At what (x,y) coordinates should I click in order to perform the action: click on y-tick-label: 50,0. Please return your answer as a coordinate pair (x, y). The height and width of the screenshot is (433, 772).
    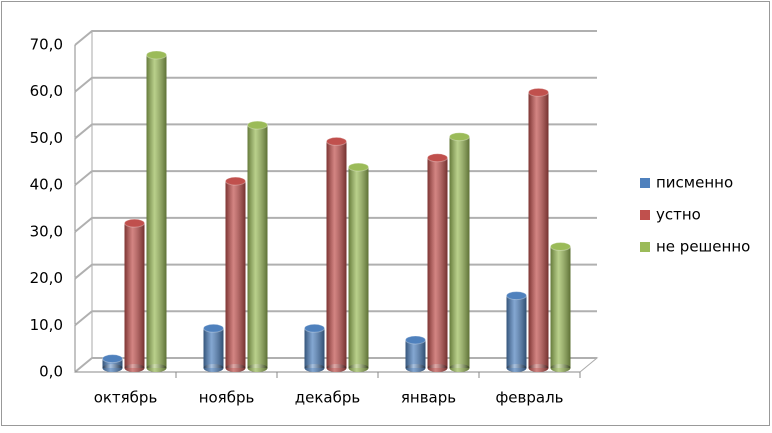
    Looking at the image, I should click on (46, 138).